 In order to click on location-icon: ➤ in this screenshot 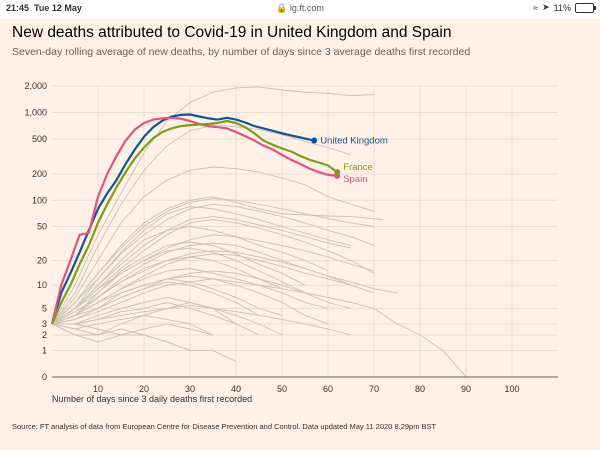, I will do `click(546, 7)`.